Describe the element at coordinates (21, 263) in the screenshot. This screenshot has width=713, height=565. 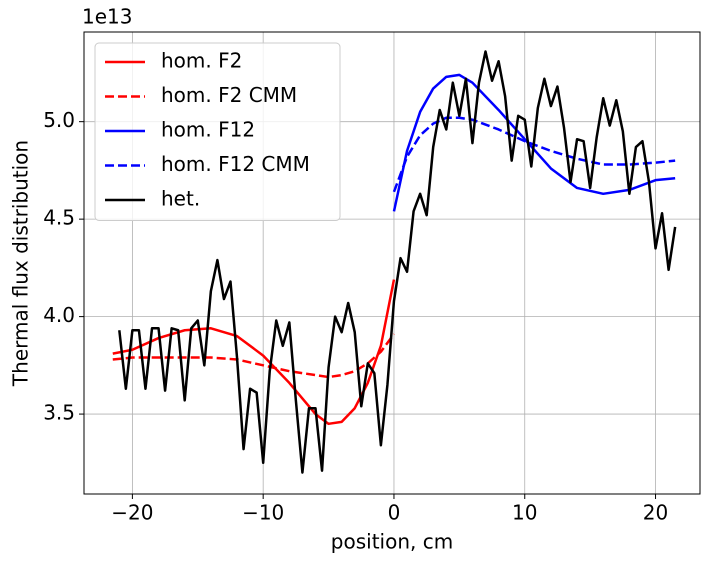
I see `y-axis-label: Thermal flux distribution` at that location.